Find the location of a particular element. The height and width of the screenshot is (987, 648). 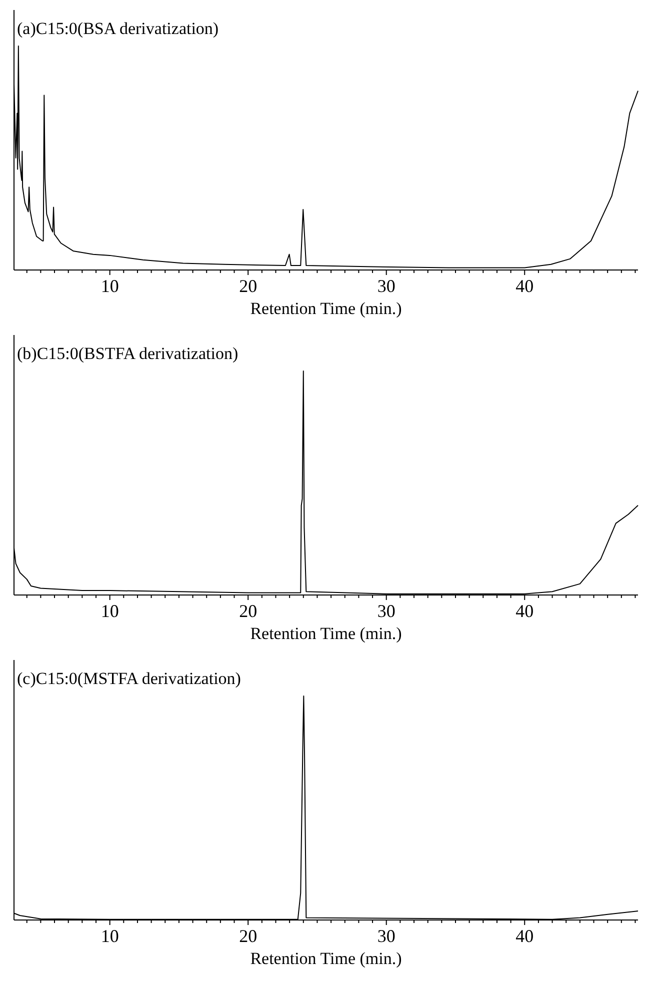

chart-title: (c)C15:0(MSTFA derivatization) is located at coordinates (129, 678).